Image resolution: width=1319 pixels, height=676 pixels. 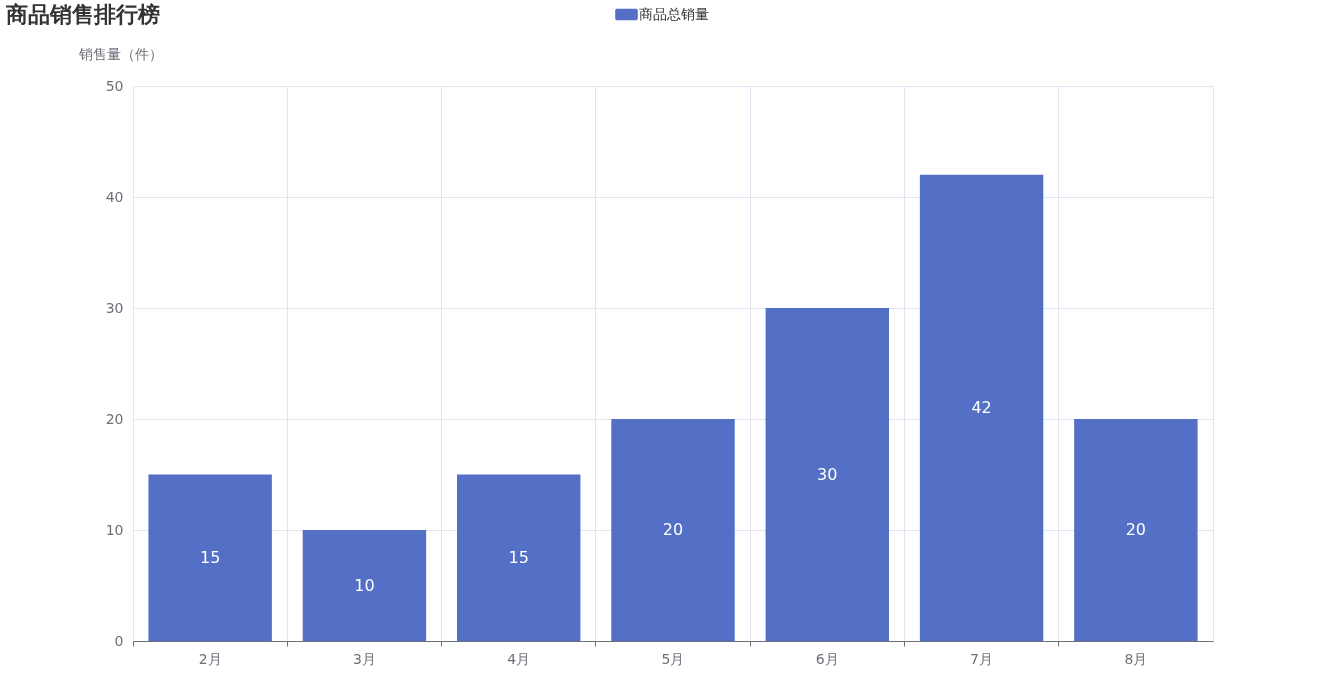 What do you see at coordinates (364, 658) in the screenshot?
I see `x-tick-label: 3月` at bounding box center [364, 658].